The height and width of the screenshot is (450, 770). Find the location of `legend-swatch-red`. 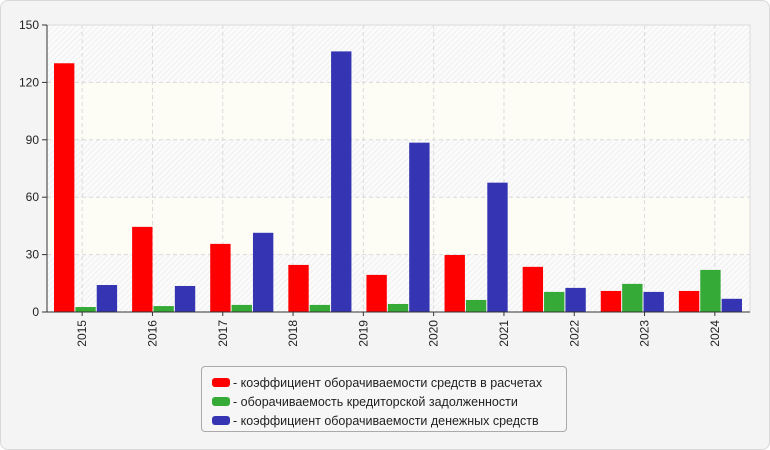

legend-swatch-red is located at coordinates (221, 382).